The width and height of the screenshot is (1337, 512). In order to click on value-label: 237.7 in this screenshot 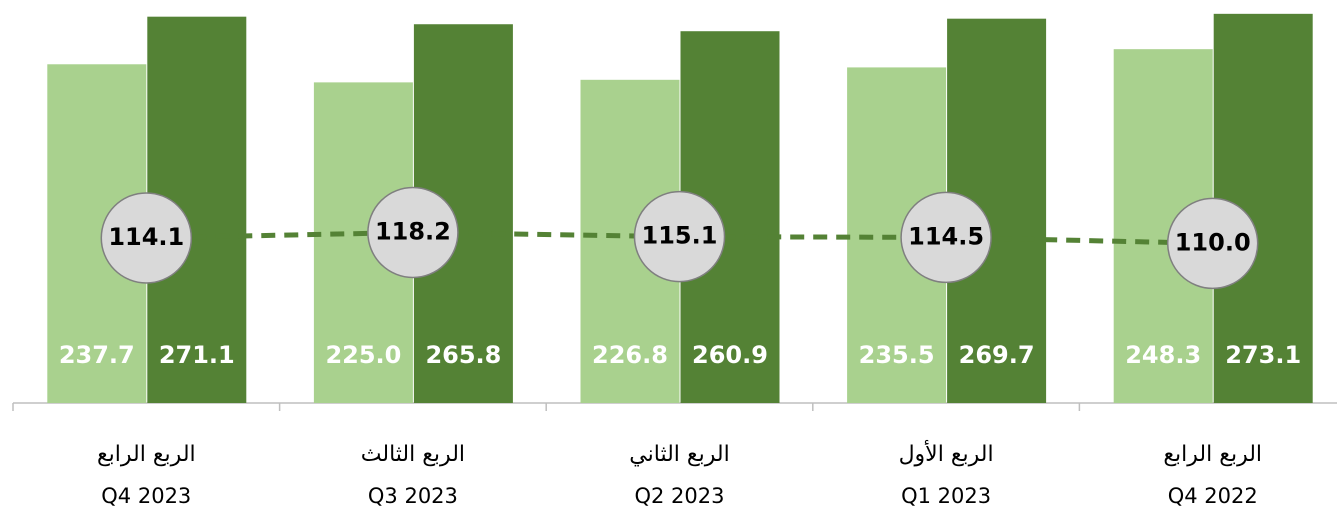, I will do `click(97, 355)`.